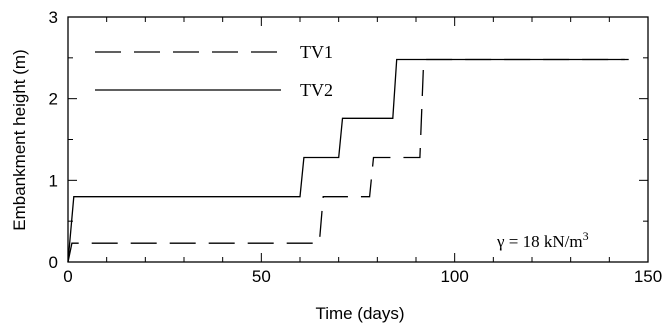  I want to click on y-tick-label: 3, so click(53, 17).